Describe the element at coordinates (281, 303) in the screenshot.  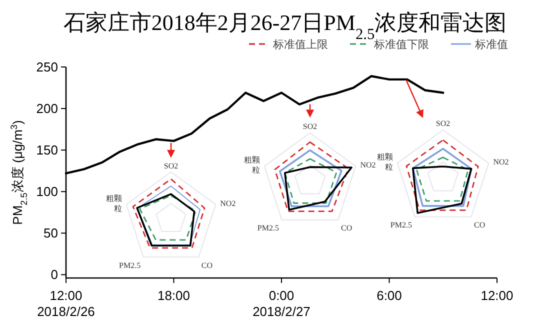
I see `x-tick-label: 0:00 2018/2/27` at that location.